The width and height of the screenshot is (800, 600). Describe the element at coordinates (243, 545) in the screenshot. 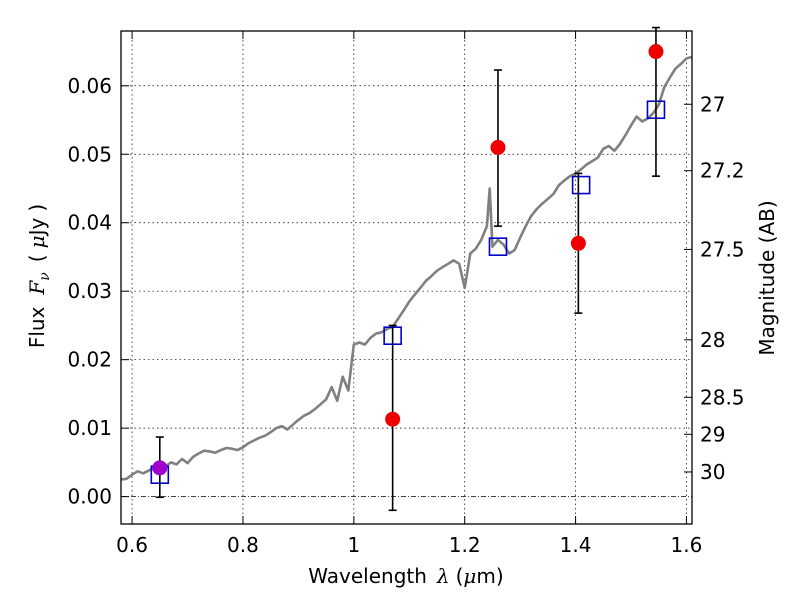

I see `x-tick-label: 0.8` at that location.